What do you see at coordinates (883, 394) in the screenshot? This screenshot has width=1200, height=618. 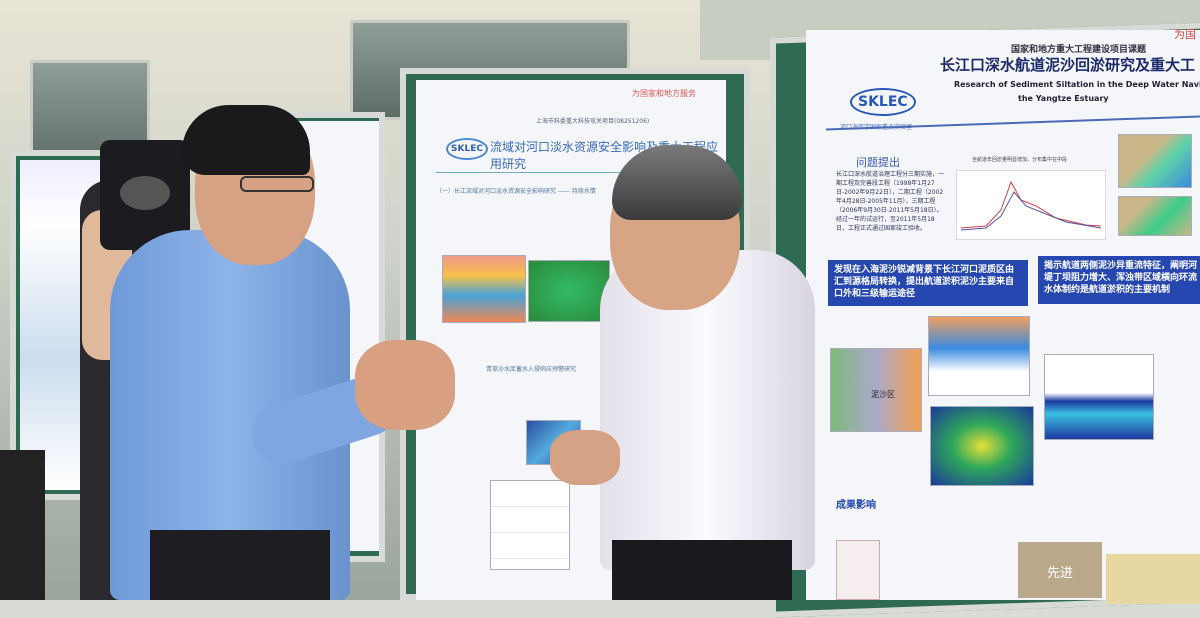 I see `map-label: 泥沙区` at bounding box center [883, 394].